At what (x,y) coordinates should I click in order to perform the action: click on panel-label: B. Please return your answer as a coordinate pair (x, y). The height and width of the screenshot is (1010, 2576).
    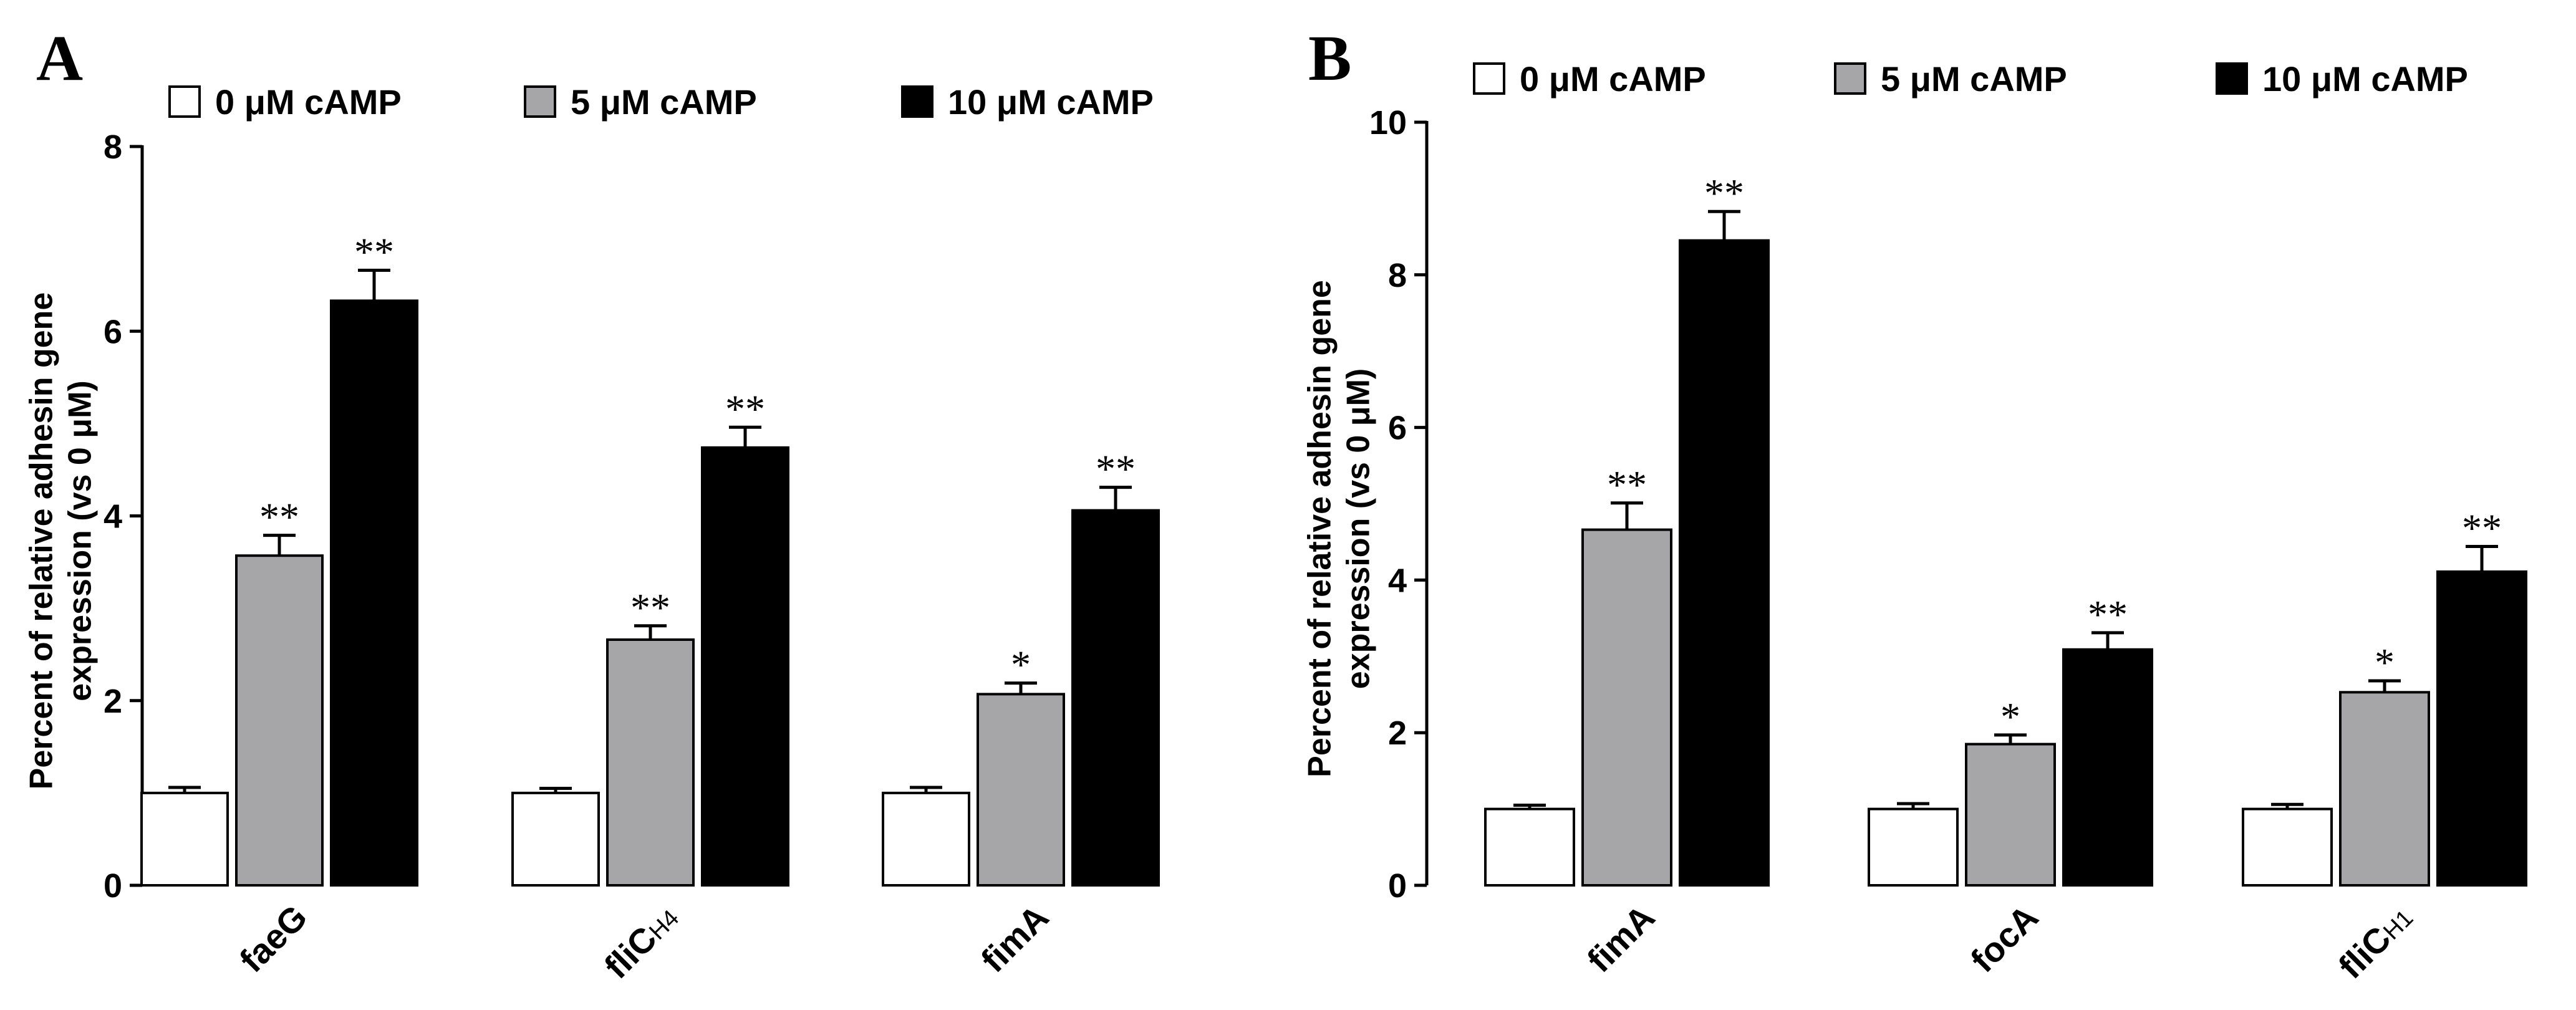
    Looking at the image, I should click on (1329, 58).